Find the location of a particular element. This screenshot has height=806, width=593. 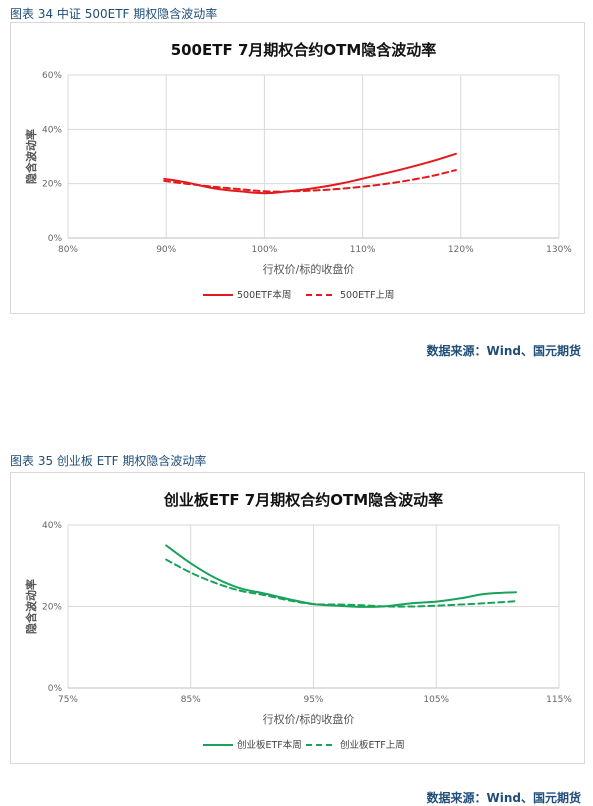

x-tick-label: 90% is located at coordinates (166, 250).